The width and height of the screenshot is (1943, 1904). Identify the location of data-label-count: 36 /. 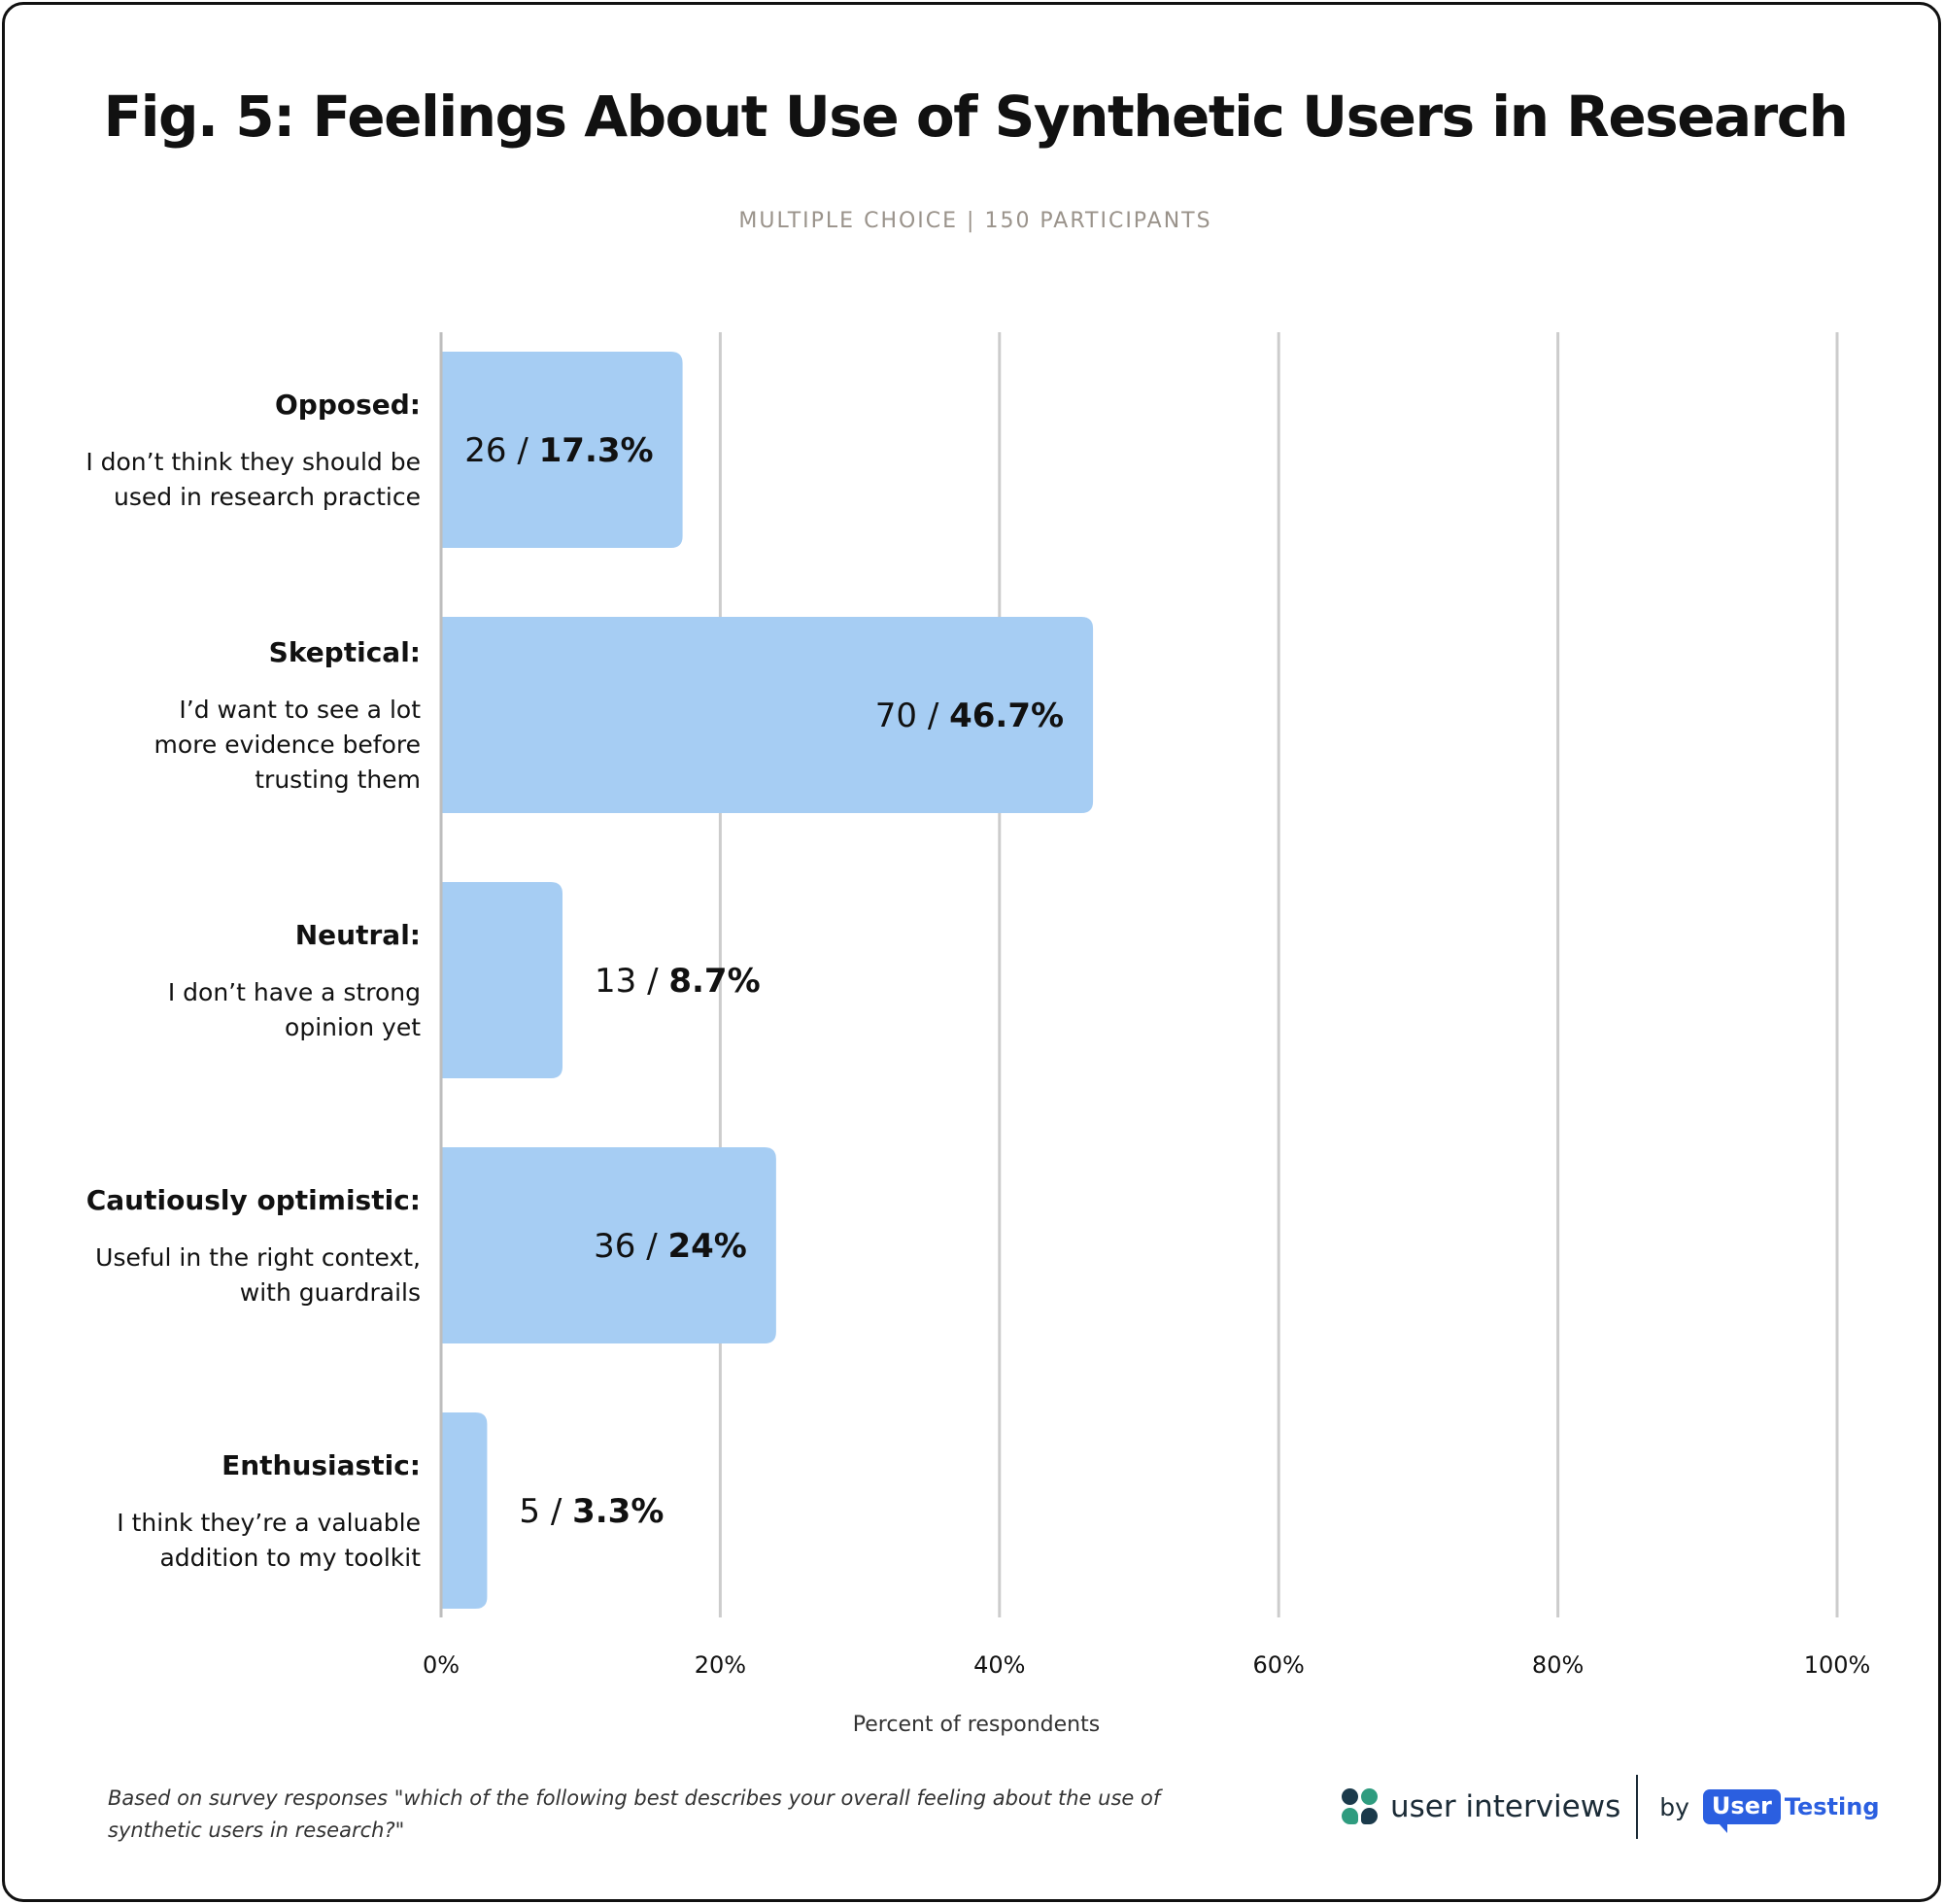
(630, 1246).